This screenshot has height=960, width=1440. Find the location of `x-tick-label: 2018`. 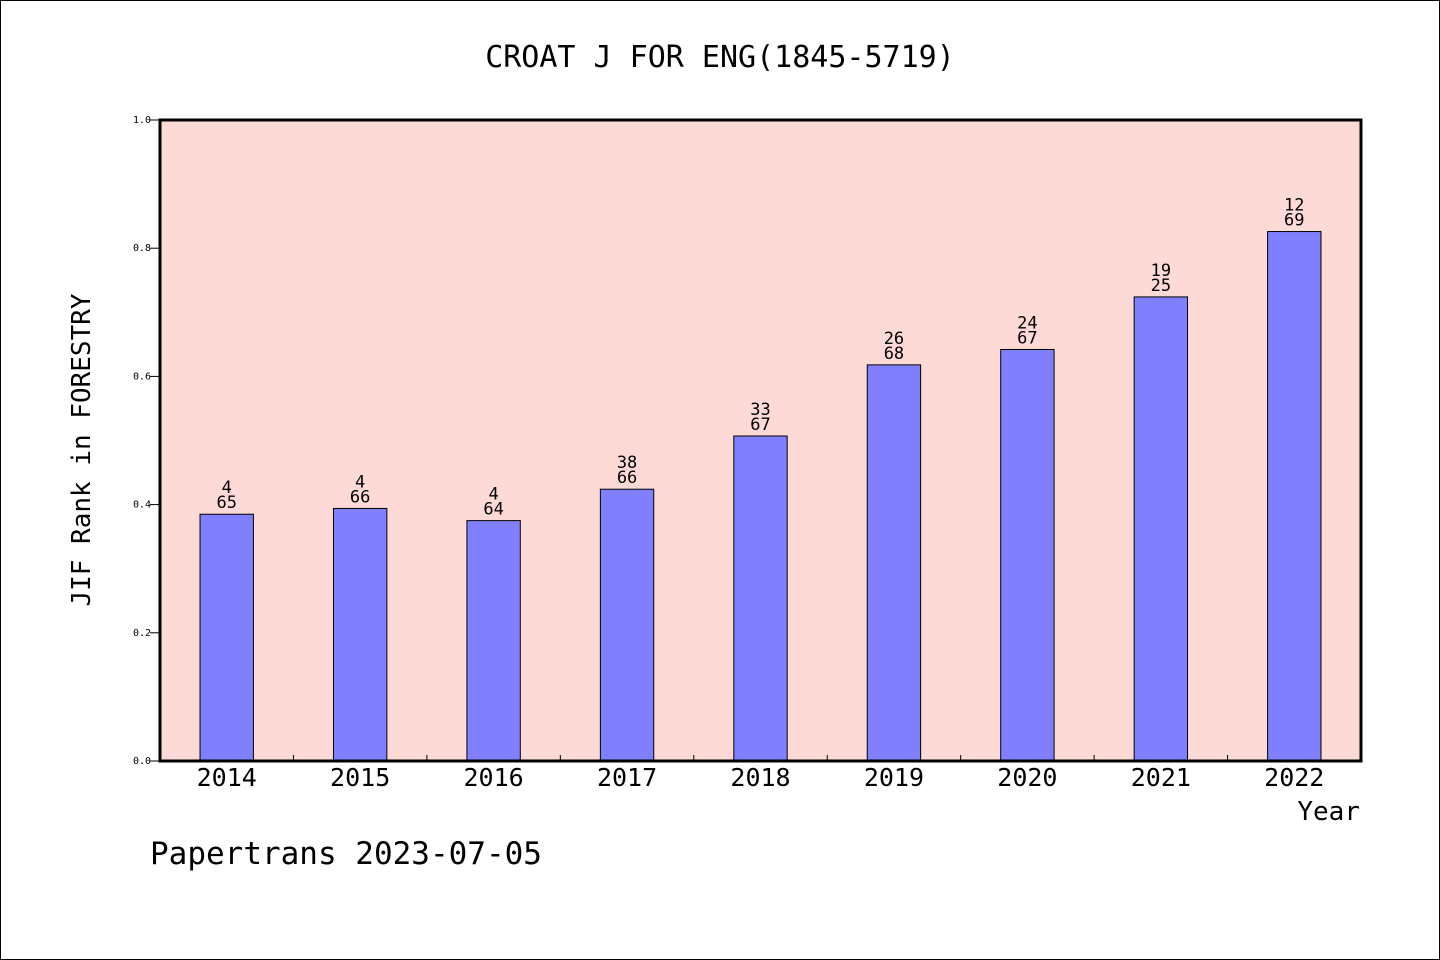

x-tick-label: 2018 is located at coordinates (760, 777).